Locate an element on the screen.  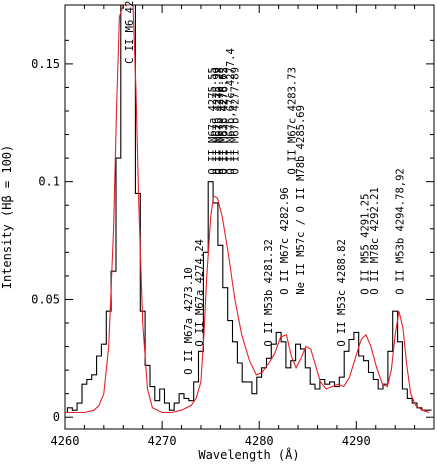
y-axis-title: Intensity (Hβ = 100) is located at coordinates (7, 217).